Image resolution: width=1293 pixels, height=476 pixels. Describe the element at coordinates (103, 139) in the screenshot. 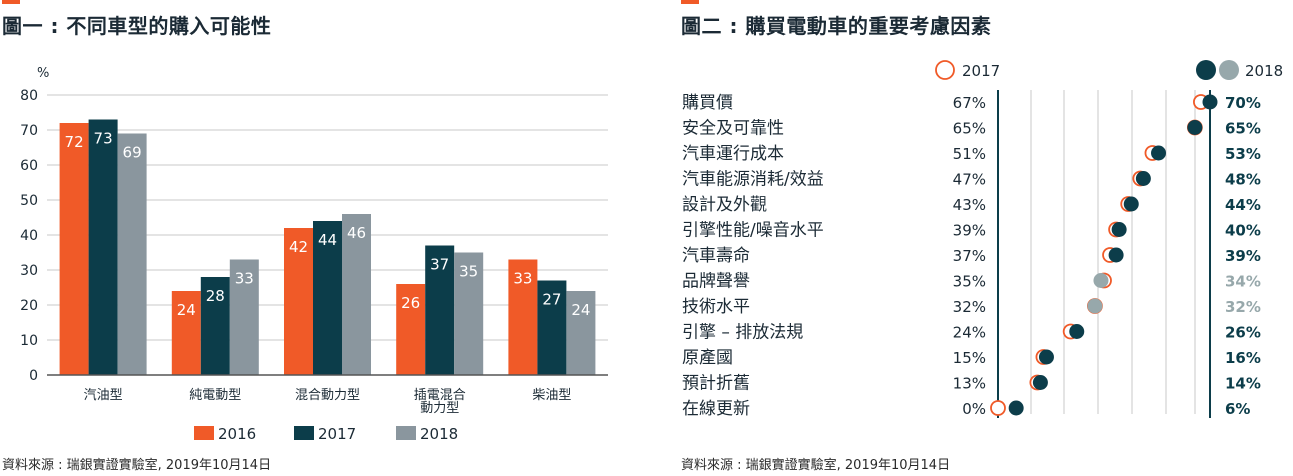

I see `bar-value-label: 73` at that location.